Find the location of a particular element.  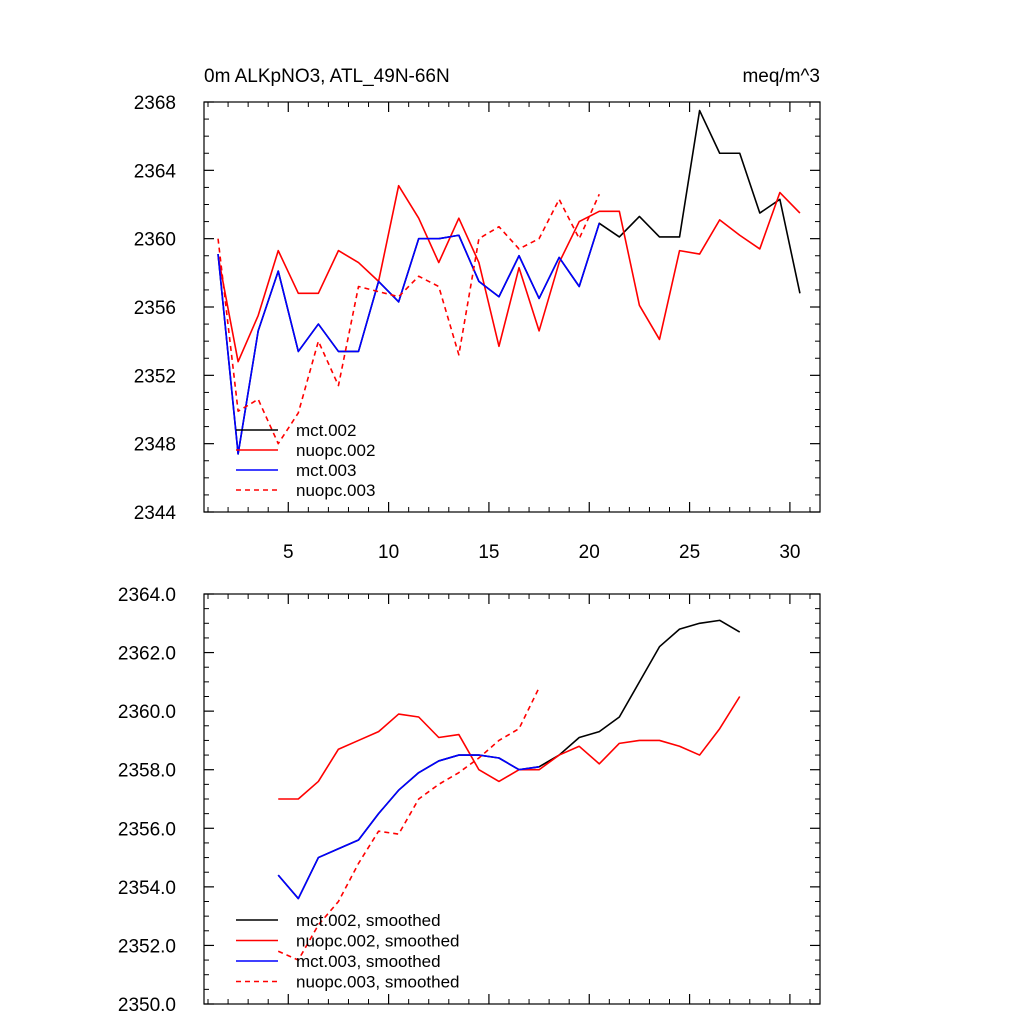

bottom-y-tick-label: 2352.0 is located at coordinates (147, 946).